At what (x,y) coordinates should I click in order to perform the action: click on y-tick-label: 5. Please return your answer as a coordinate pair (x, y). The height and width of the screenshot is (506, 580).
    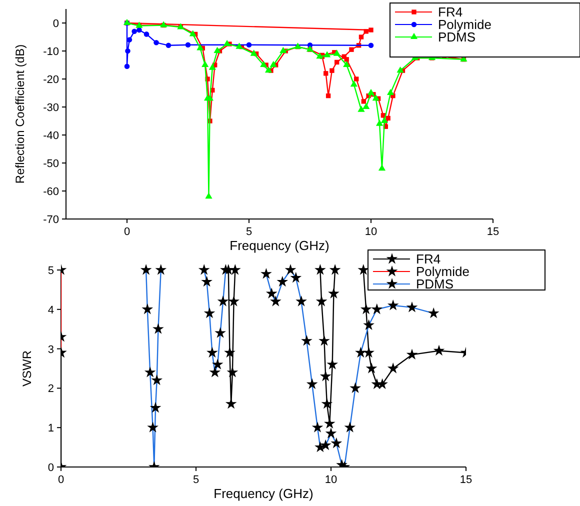
    Looking at the image, I should click on (51, 271).